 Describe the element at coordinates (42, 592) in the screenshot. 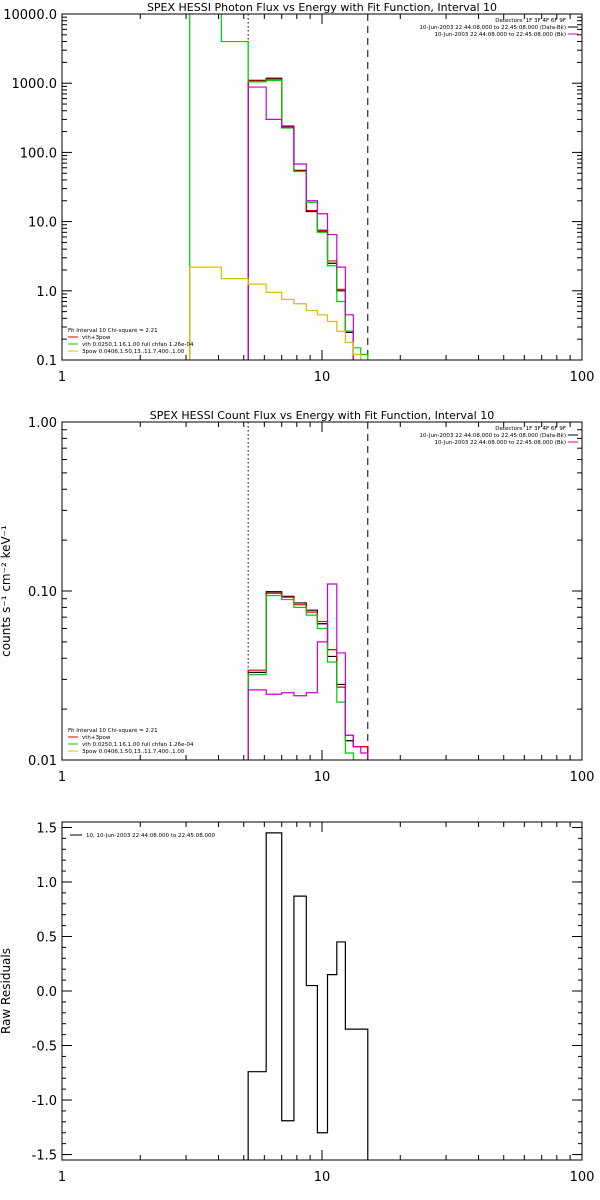

I see `y-tick-label: 0.10` at that location.